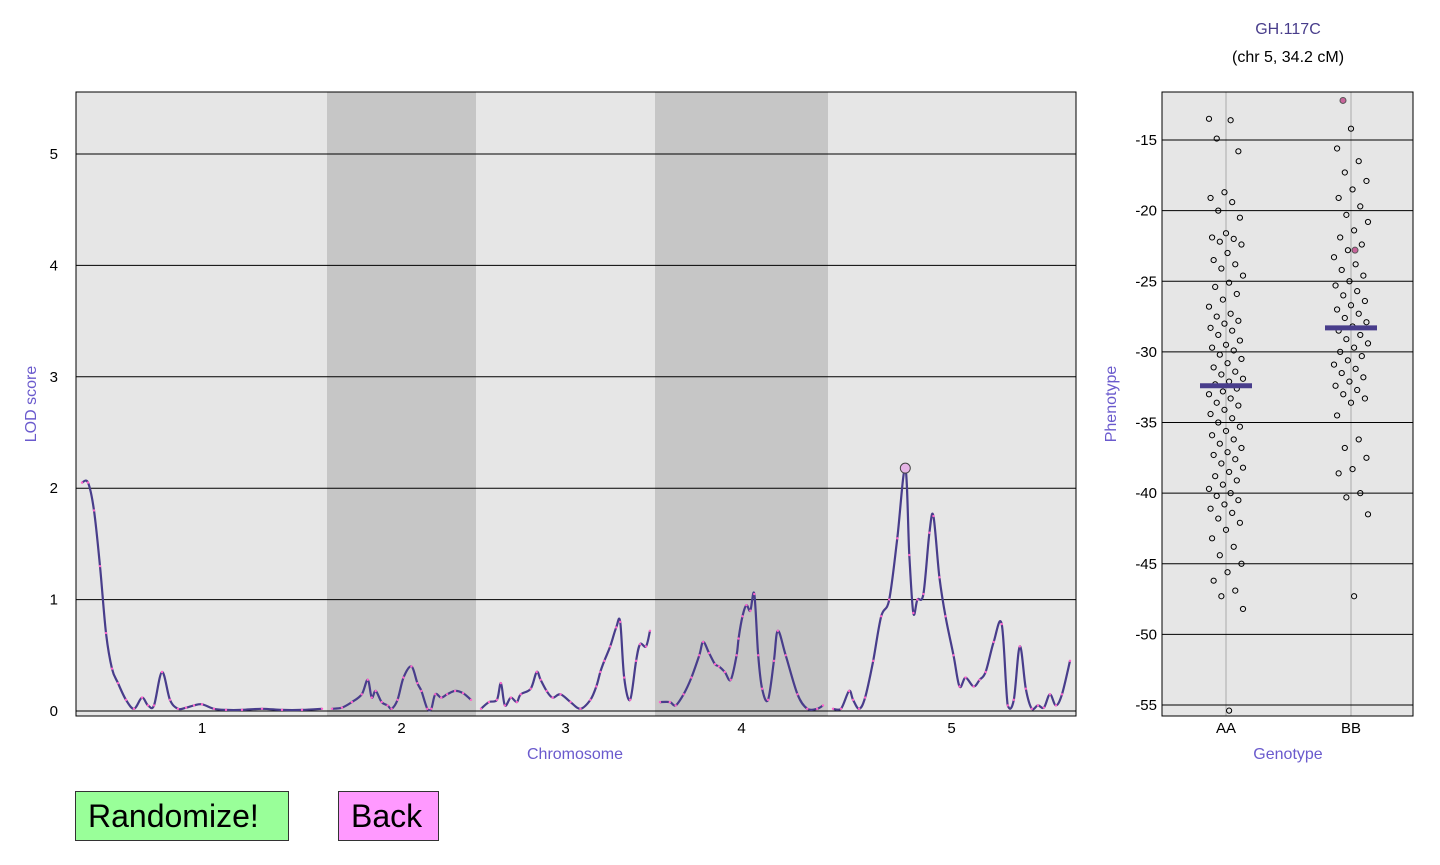 The image size is (1440, 865). What do you see at coordinates (388, 816) in the screenshot?
I see `back-button: Back` at bounding box center [388, 816].